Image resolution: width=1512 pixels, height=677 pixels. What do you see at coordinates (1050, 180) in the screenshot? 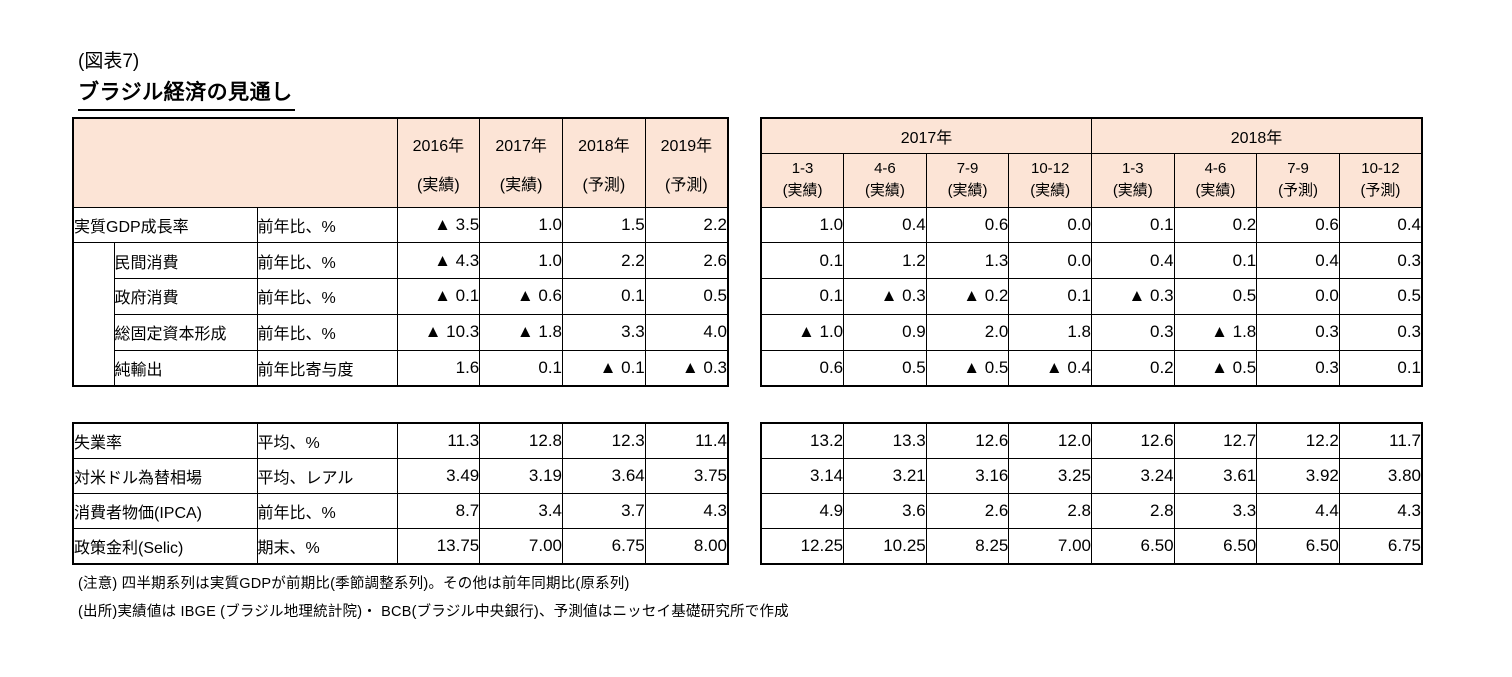
I see `quarter-header: 10-12 (実績)` at bounding box center [1050, 180].